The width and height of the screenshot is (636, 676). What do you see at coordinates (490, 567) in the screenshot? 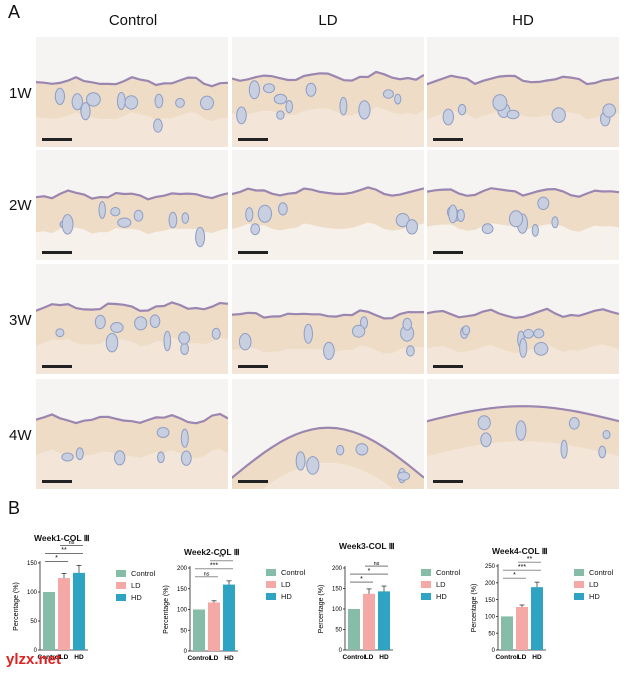
I see `y-tick-label: 250` at bounding box center [490, 567].